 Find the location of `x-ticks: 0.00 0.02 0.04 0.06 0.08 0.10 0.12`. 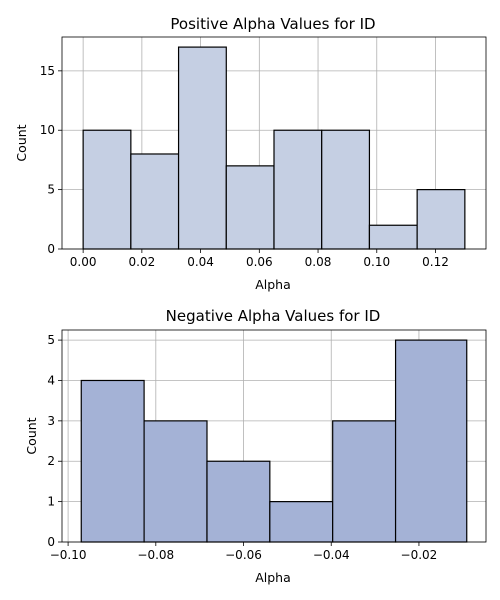

x-ticks: 0.00 0.02 0.04 0.06 0.08 0.10 0.12 is located at coordinates (259, 259).